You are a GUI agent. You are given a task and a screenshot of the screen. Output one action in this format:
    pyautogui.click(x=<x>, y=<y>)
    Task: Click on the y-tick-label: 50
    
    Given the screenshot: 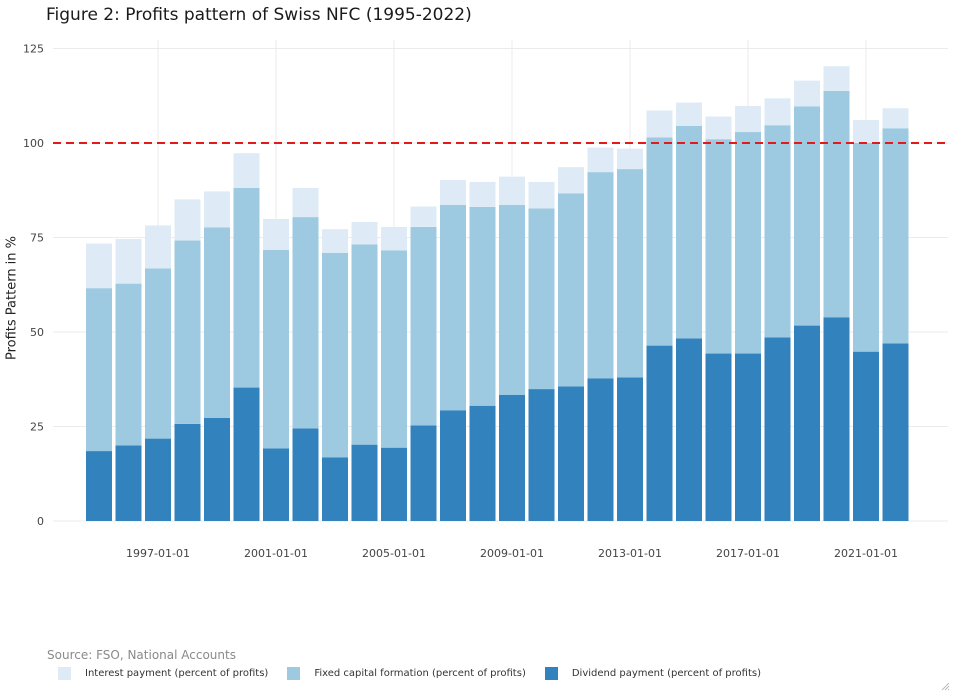 What is the action you would take?
    pyautogui.click(x=37, y=332)
    